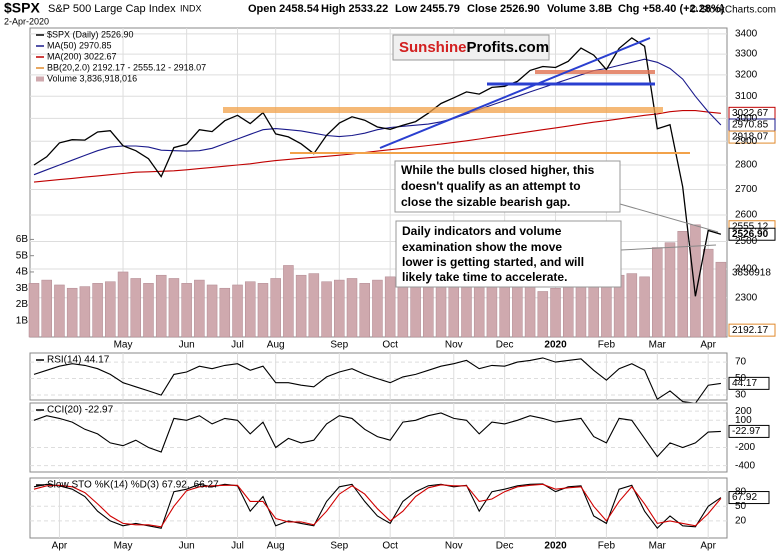  Describe the element at coordinates (746, 74) in the screenshot. I see `y-tick-label: 3200` at that location.